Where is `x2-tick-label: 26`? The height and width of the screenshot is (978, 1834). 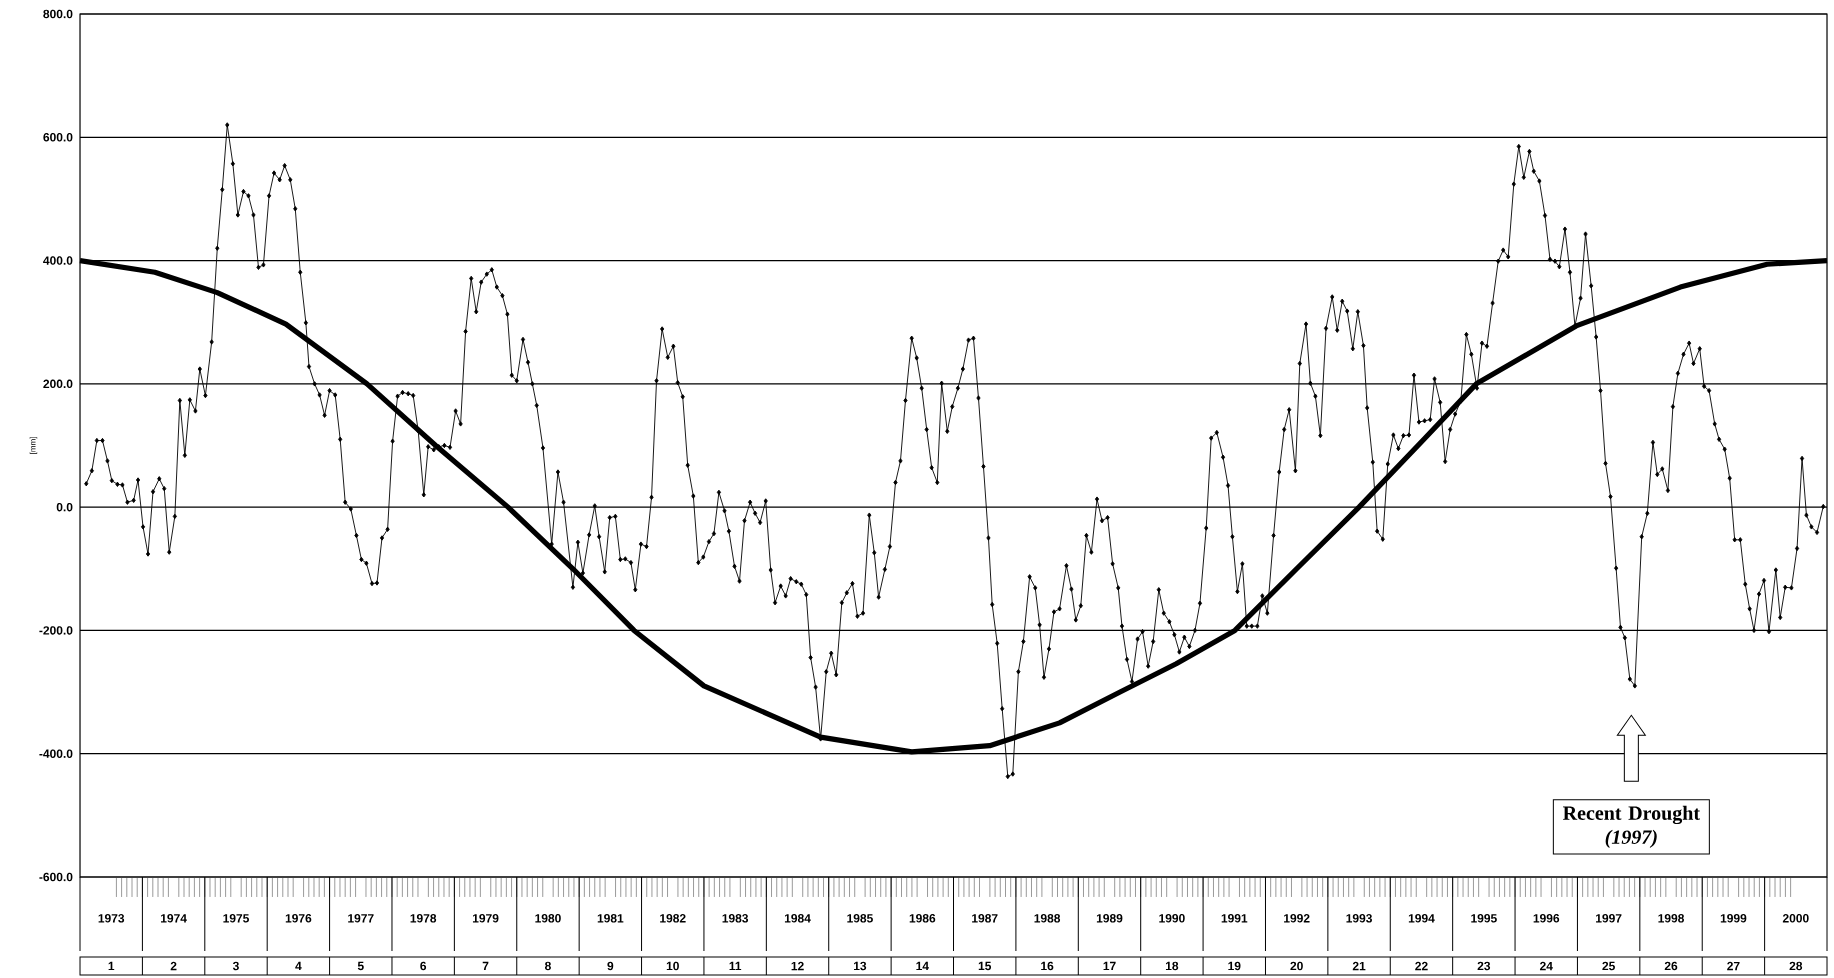 x2-tick-label: 26 is located at coordinates (1671, 966).